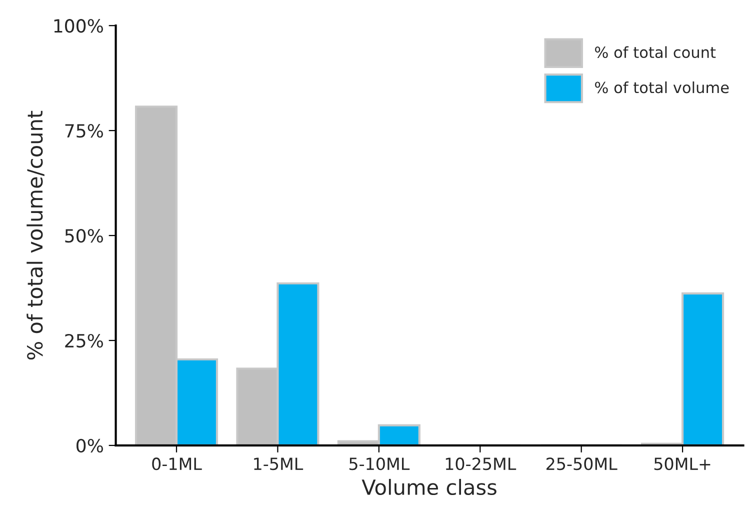 This screenshot has width=747, height=512. Describe the element at coordinates (78, 26) in the screenshot. I see `y-tick-label: 100%` at that location.